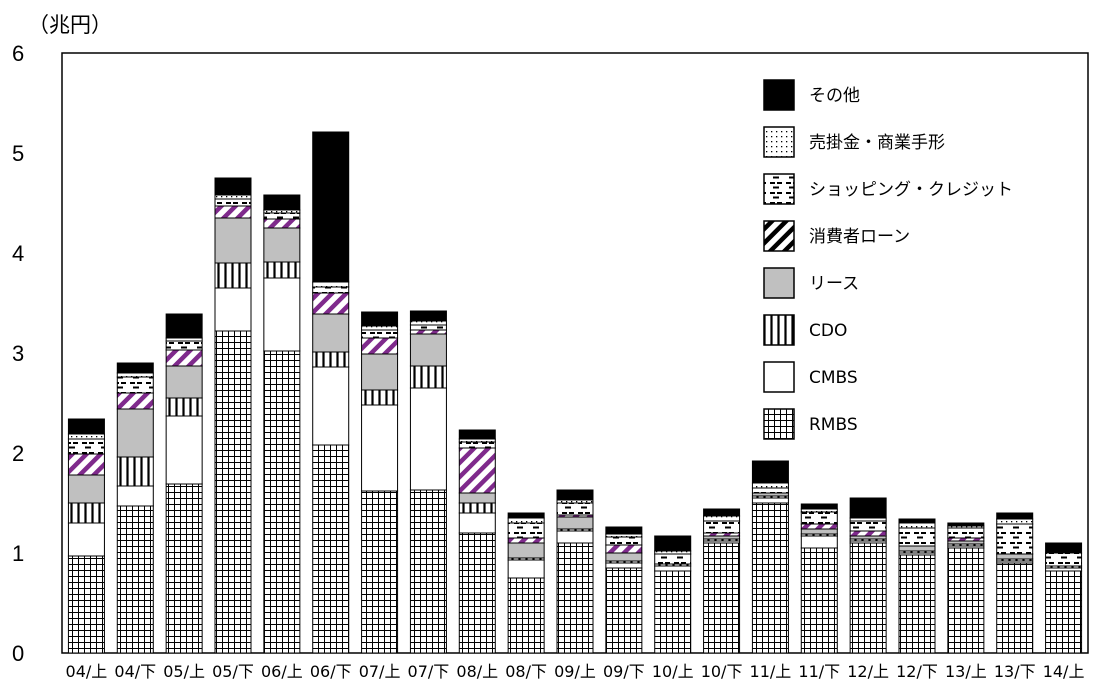 The image size is (1101, 685). What do you see at coordinates (18, 53) in the screenshot?
I see `y-tick-label: 6` at bounding box center [18, 53].